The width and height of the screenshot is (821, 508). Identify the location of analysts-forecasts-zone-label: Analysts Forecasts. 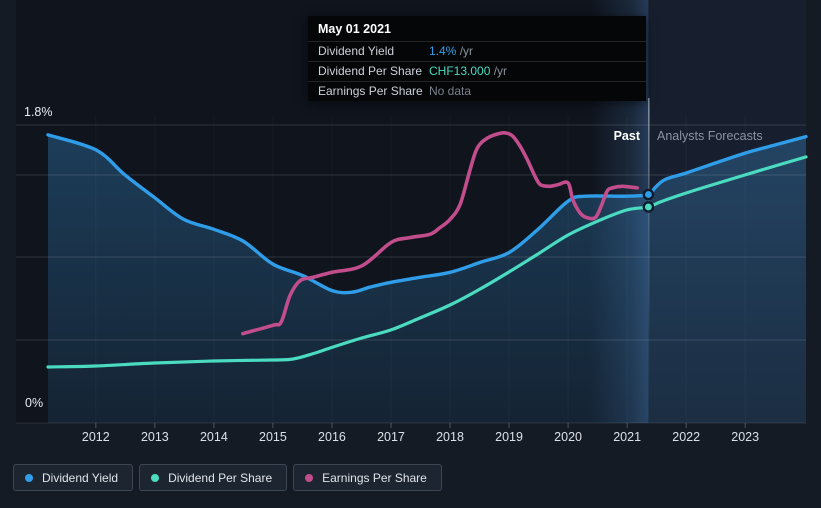
(710, 136).